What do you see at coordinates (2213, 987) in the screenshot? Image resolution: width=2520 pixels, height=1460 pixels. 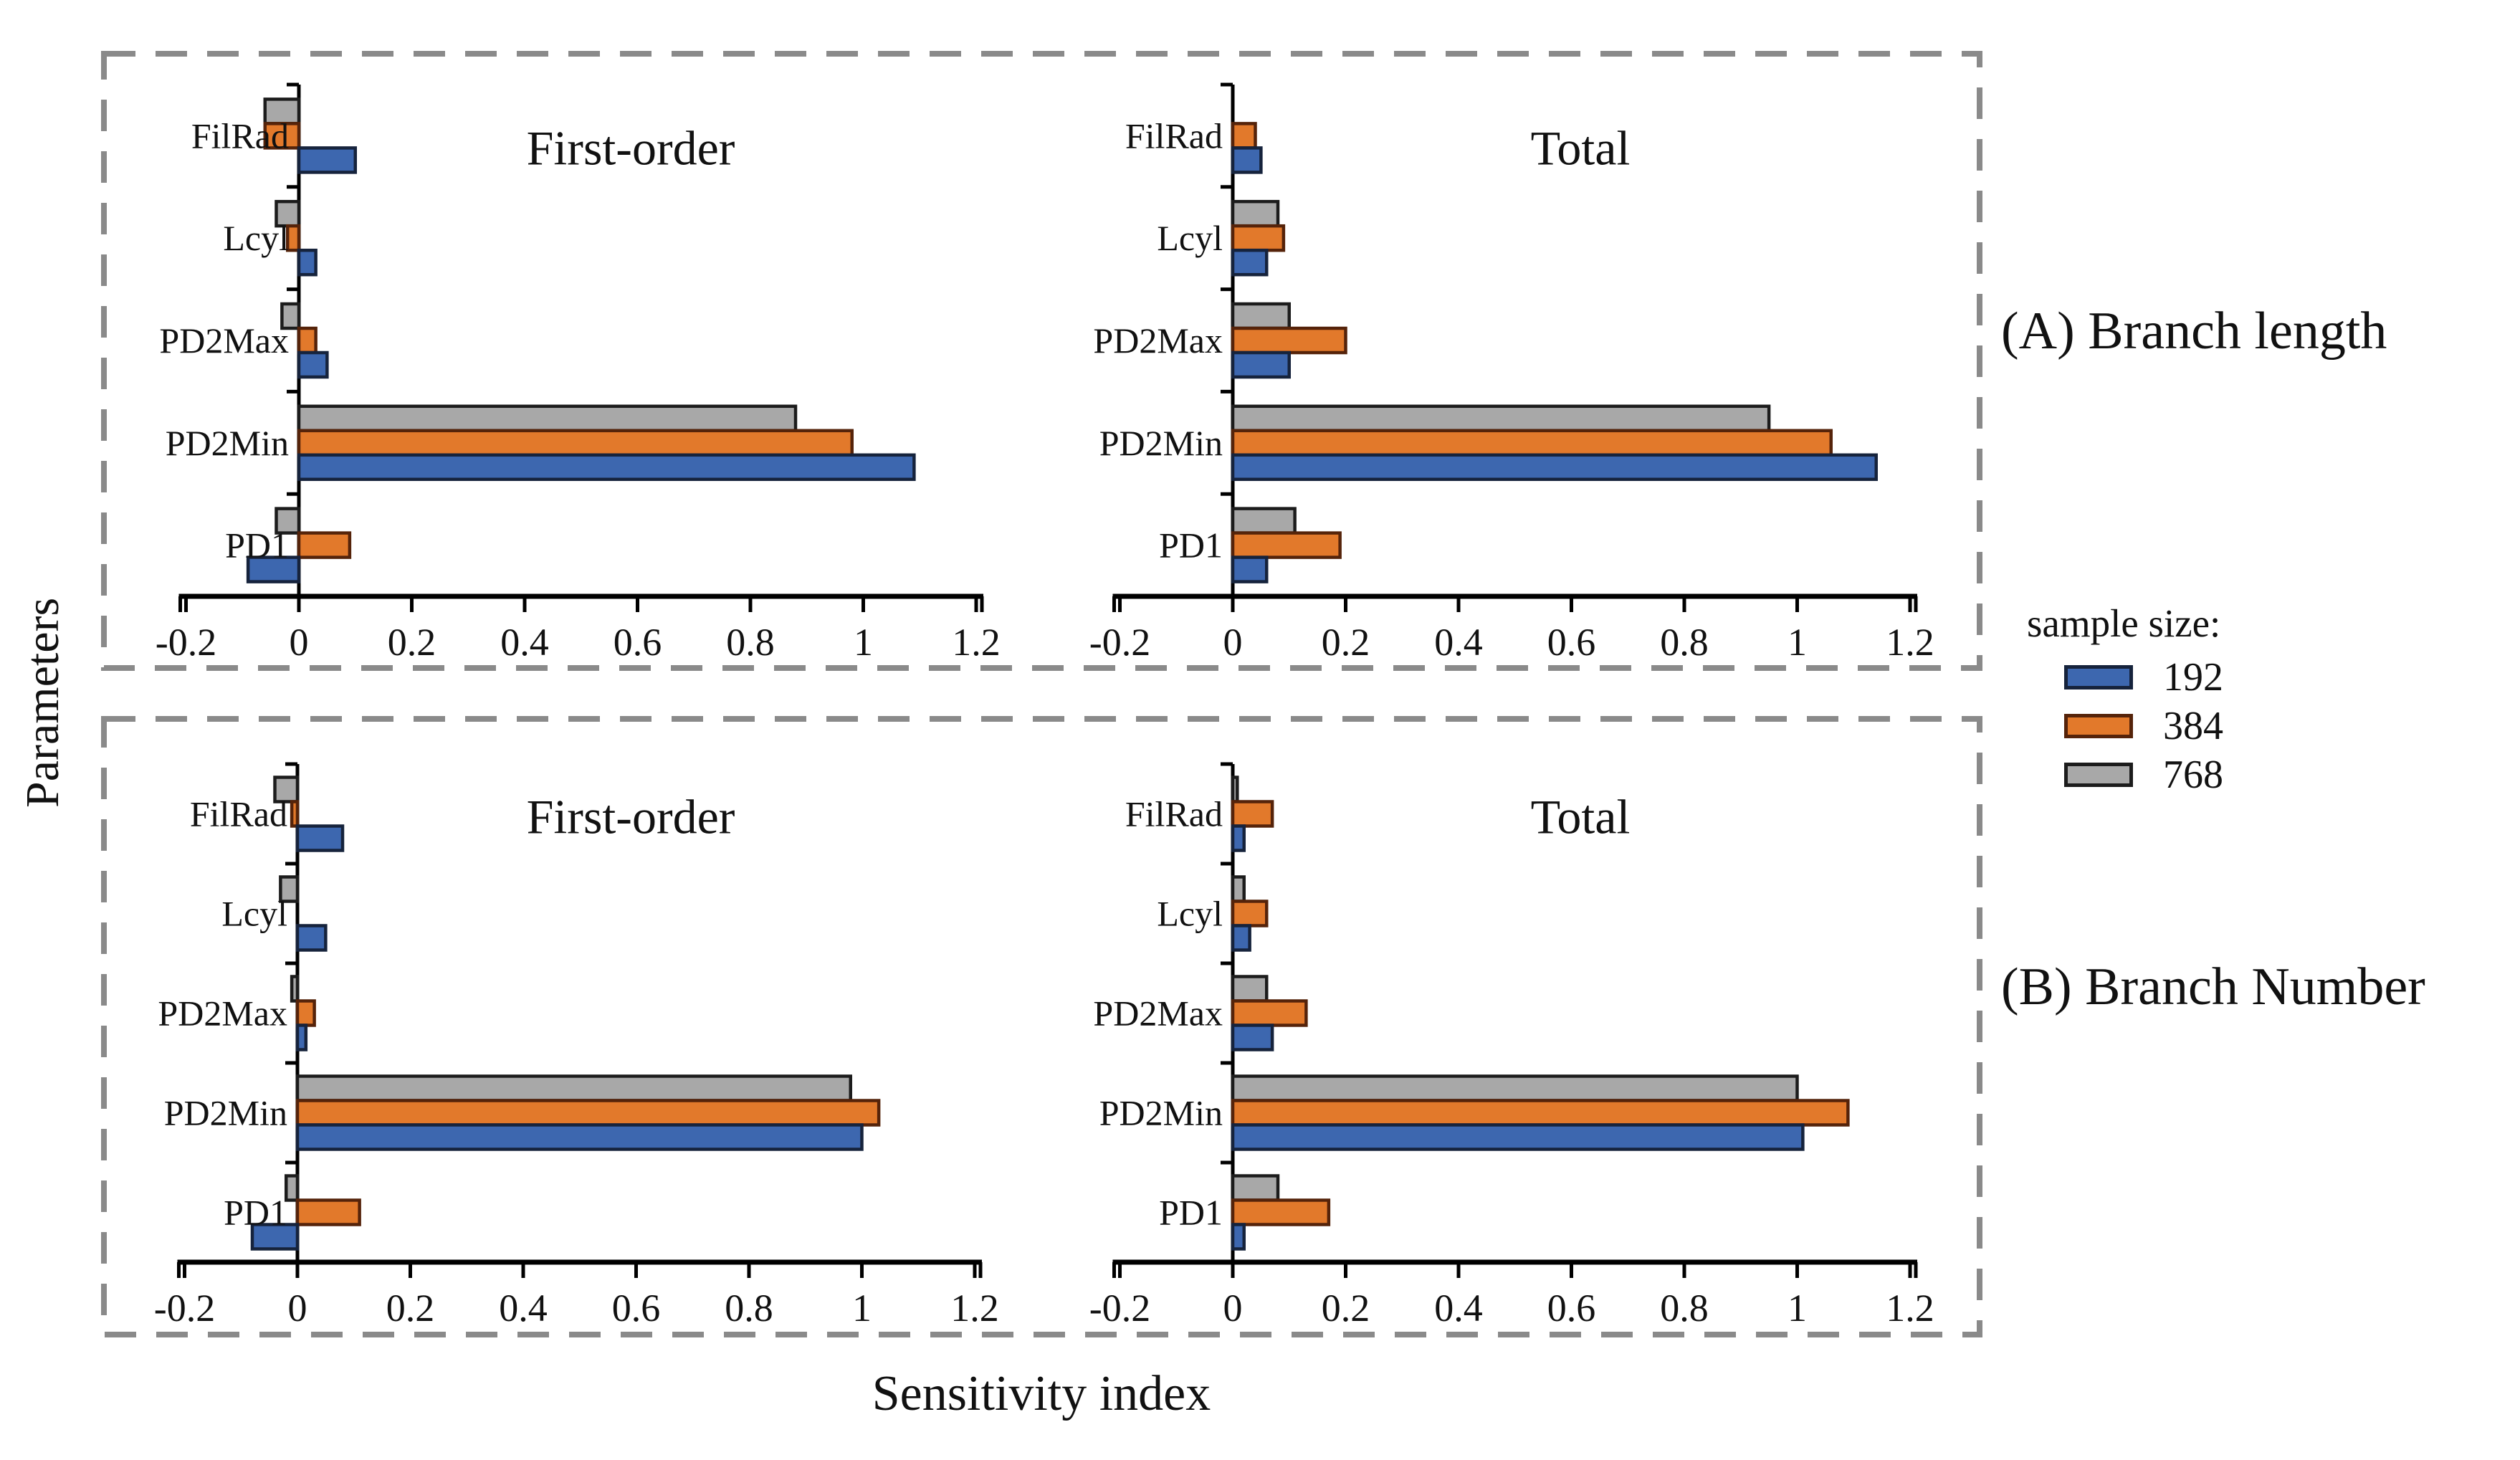 I see `row-label-branch-number: (B) Branch Number` at bounding box center [2213, 987].